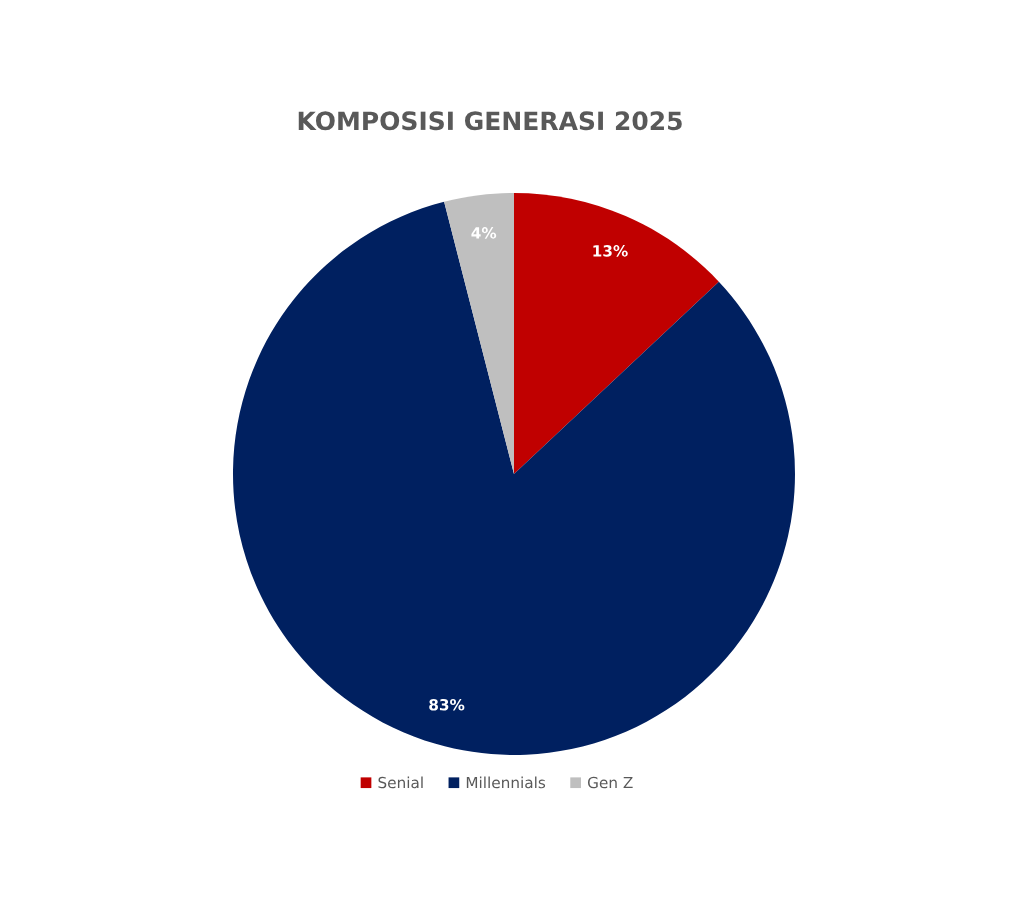 This screenshot has width=1024, height=903. What do you see at coordinates (447, 704) in the screenshot?
I see `data-label: 83%` at bounding box center [447, 704].